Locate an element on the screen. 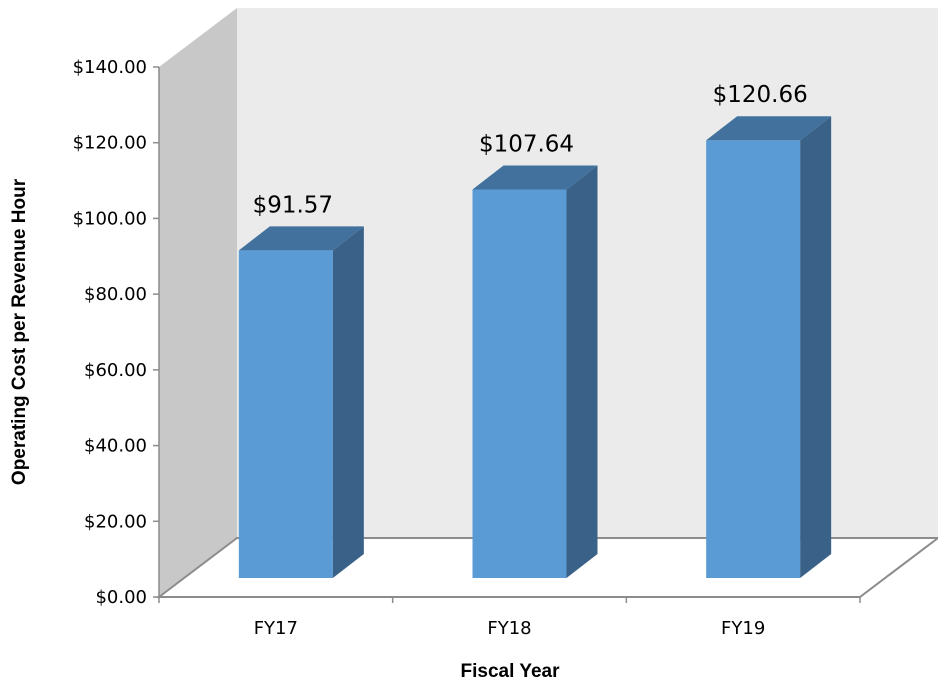 This screenshot has height=687, width=938. chart-side-wall is located at coordinates (198, 302).